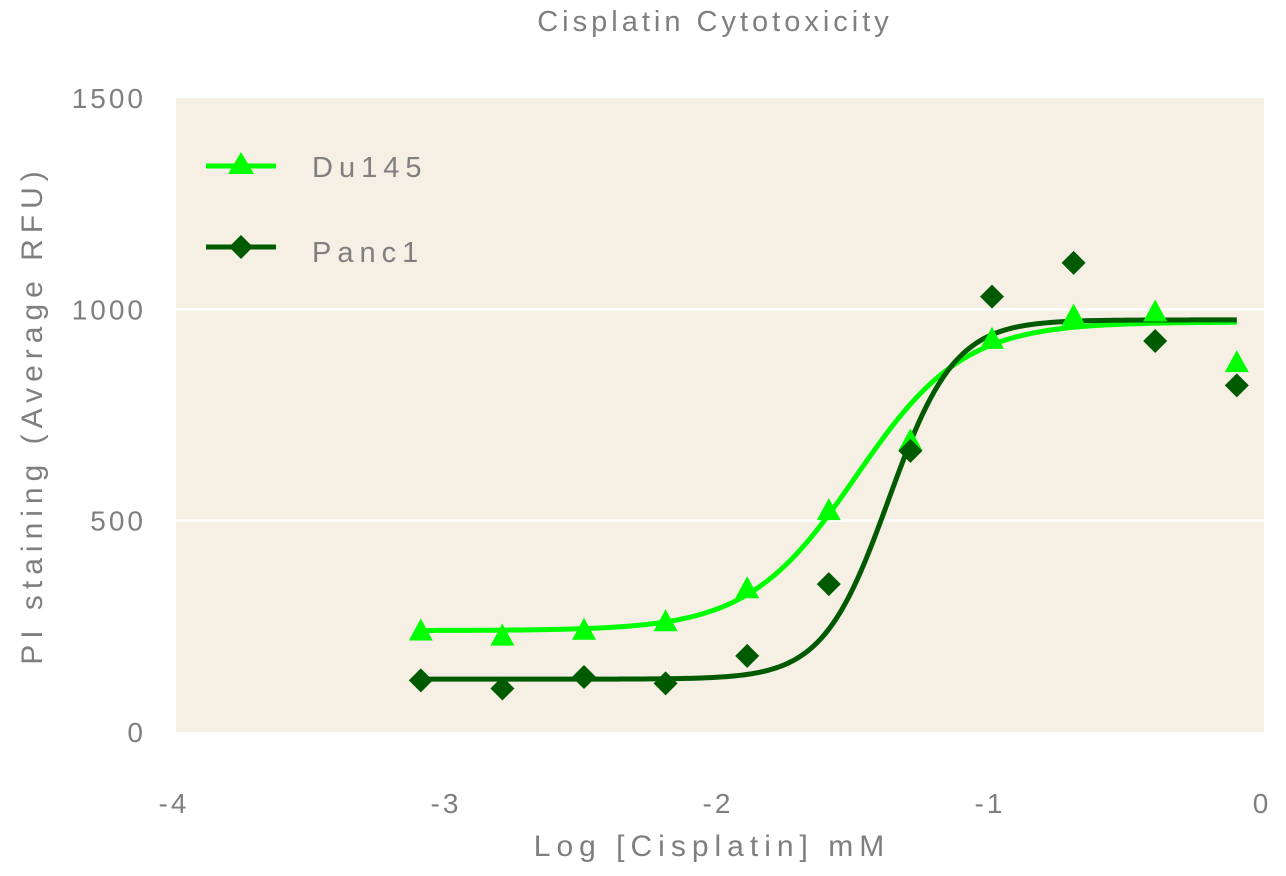 The width and height of the screenshot is (1286, 876). I want to click on x-tick-label: 0, so click(1262, 803).